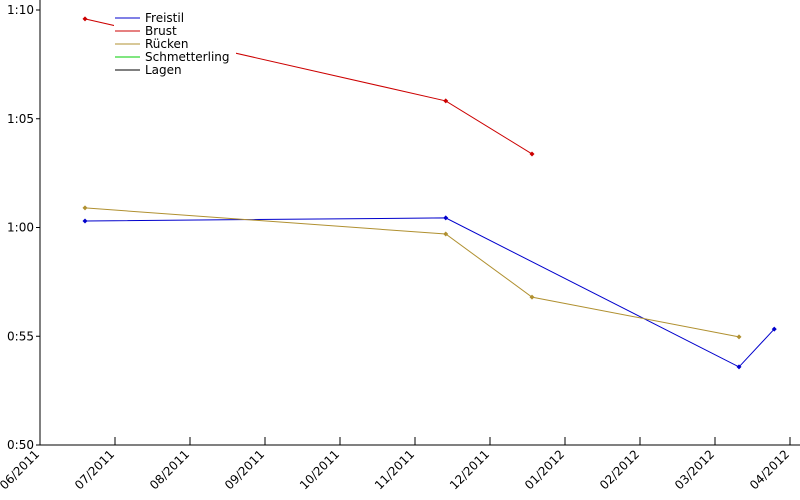  I want to click on legend-label: Brust, so click(161, 31).